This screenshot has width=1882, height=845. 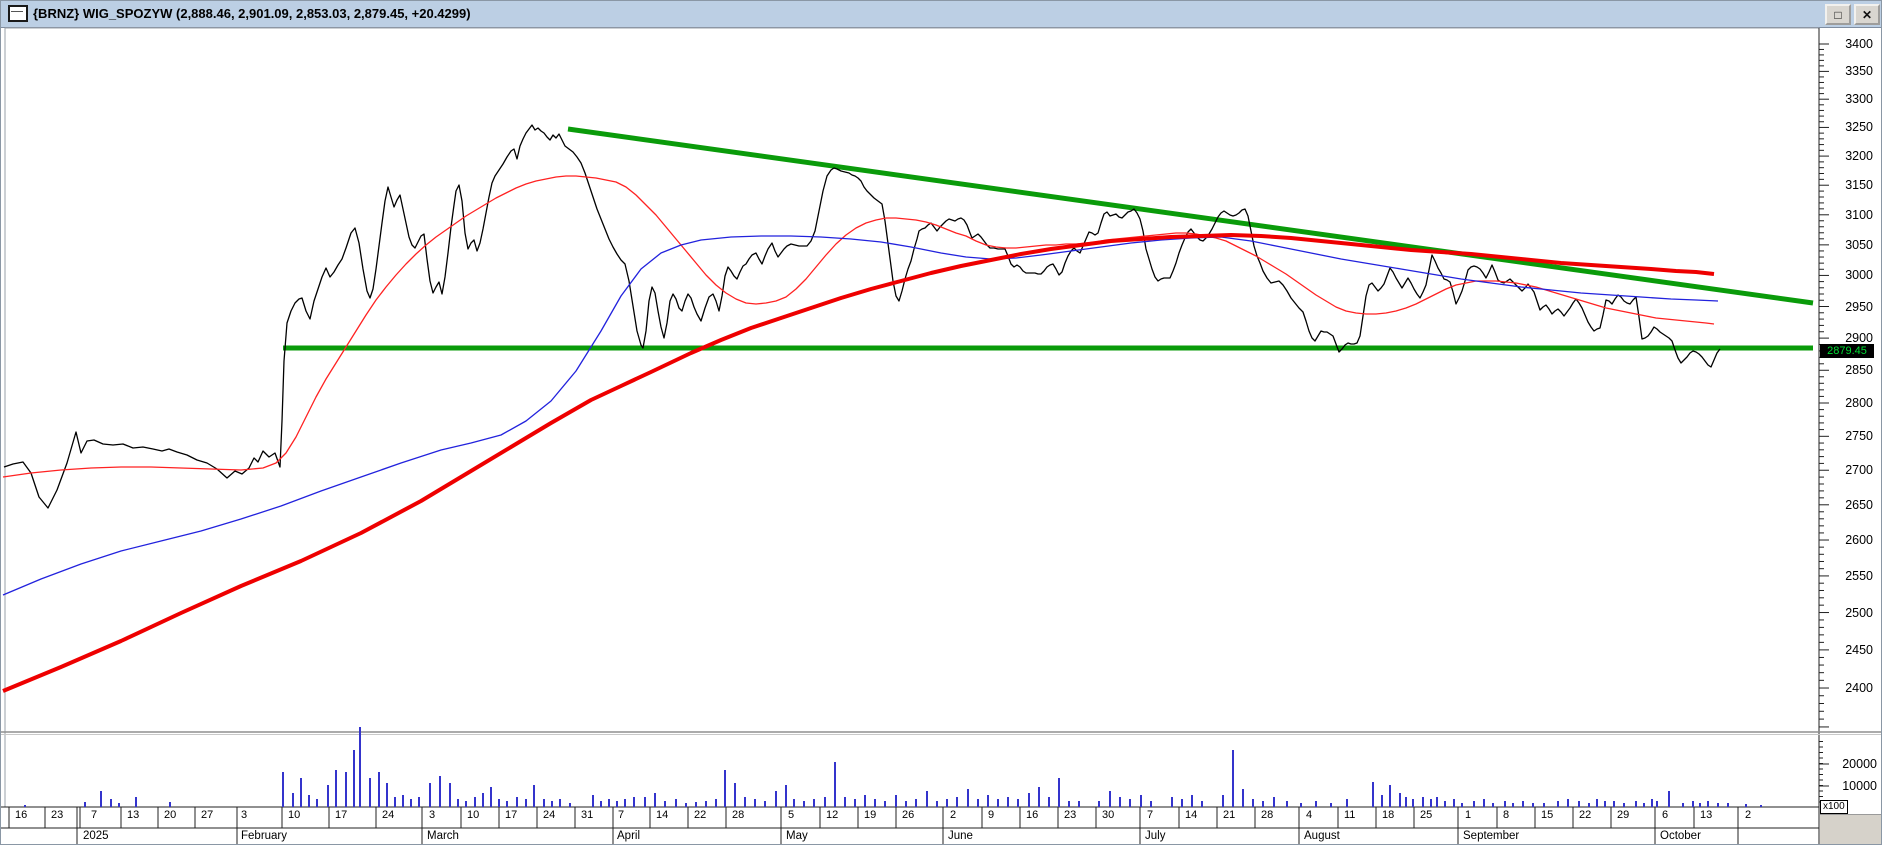 I want to click on price-tick-label: 2500, so click(x=1859, y=612).